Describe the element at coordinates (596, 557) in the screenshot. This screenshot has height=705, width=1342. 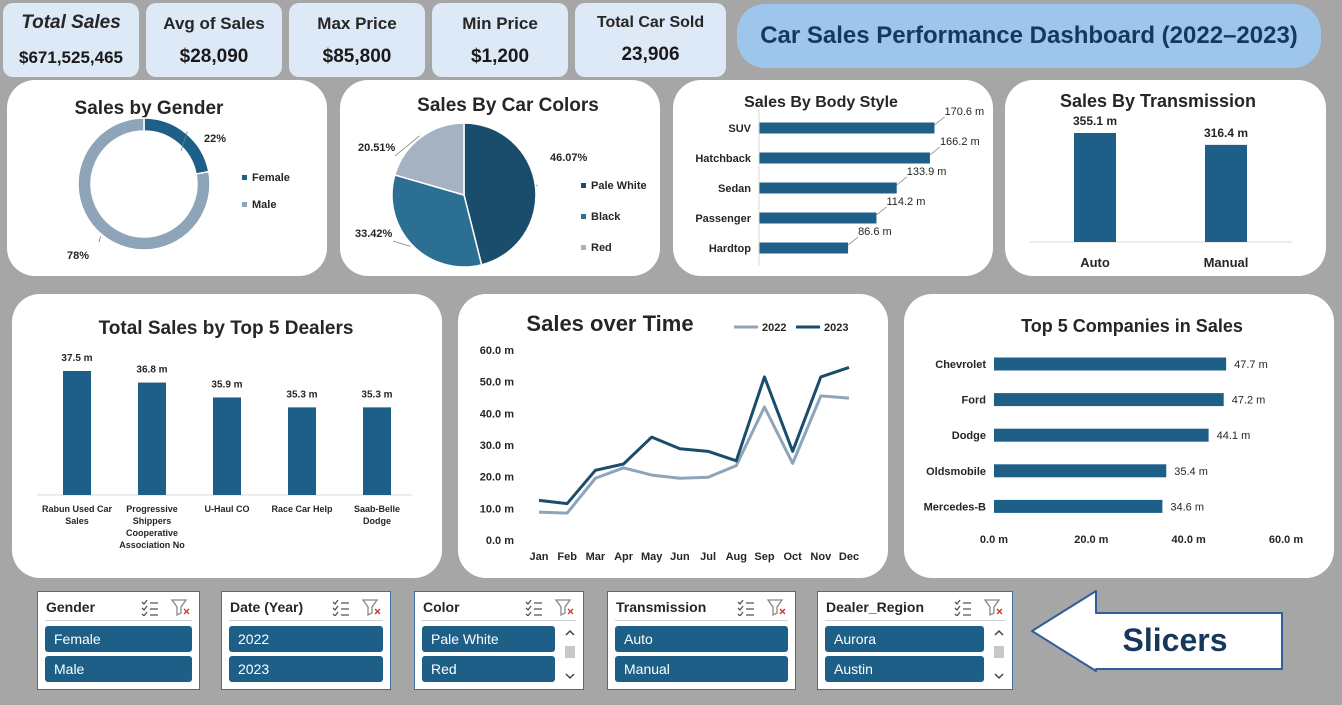
I see `x-tick-label: Mar` at that location.